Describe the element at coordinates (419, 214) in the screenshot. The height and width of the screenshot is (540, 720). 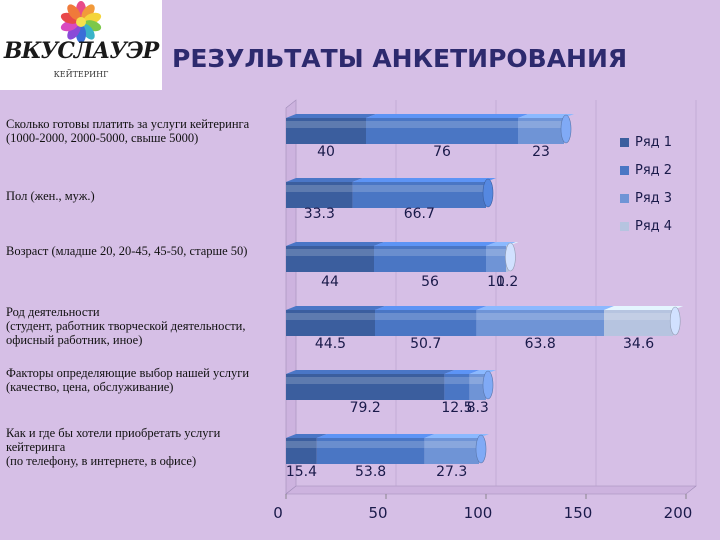
I see `data-label: 66.7` at that location.